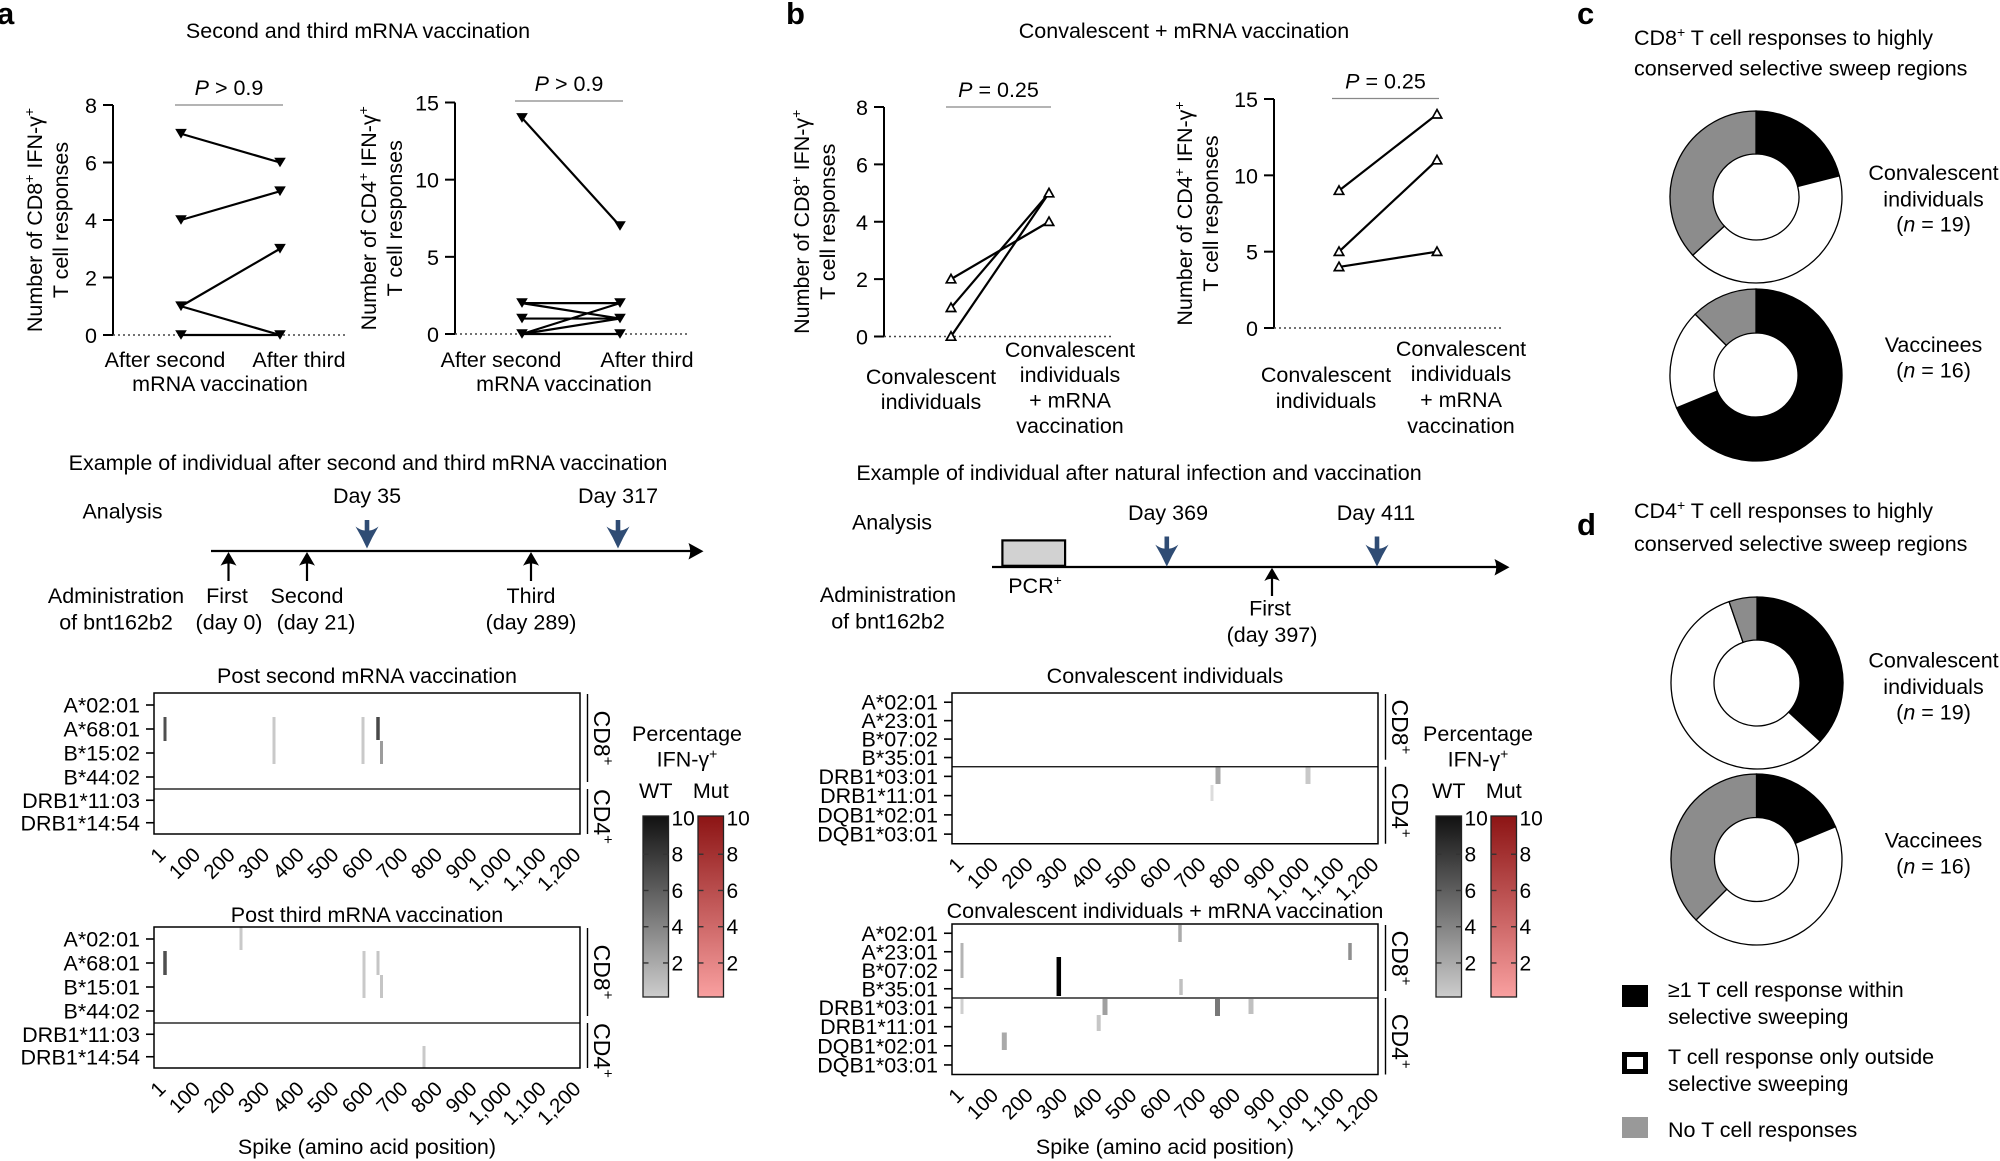 Image resolution: width=2000 pixels, height=1161 pixels. What do you see at coordinates (877, 815) in the screenshot?
I see `svg-text: DQB1*02:01` at bounding box center [877, 815].